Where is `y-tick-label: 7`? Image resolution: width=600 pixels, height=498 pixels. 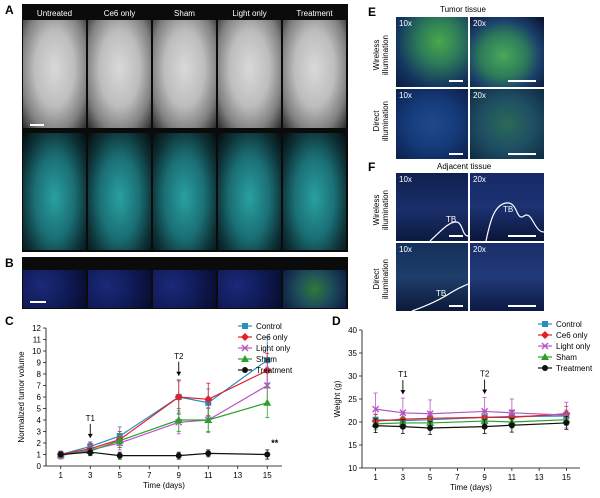 y-tick-label: 7 is located at coordinates (39, 386).